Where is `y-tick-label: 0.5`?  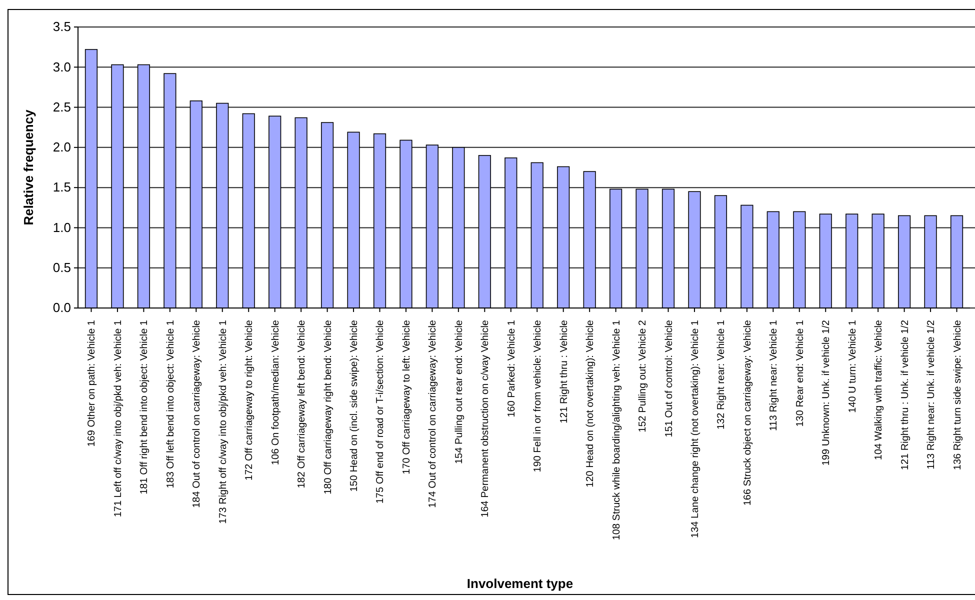
y-tick-label: 0.5 is located at coordinates (61, 268).